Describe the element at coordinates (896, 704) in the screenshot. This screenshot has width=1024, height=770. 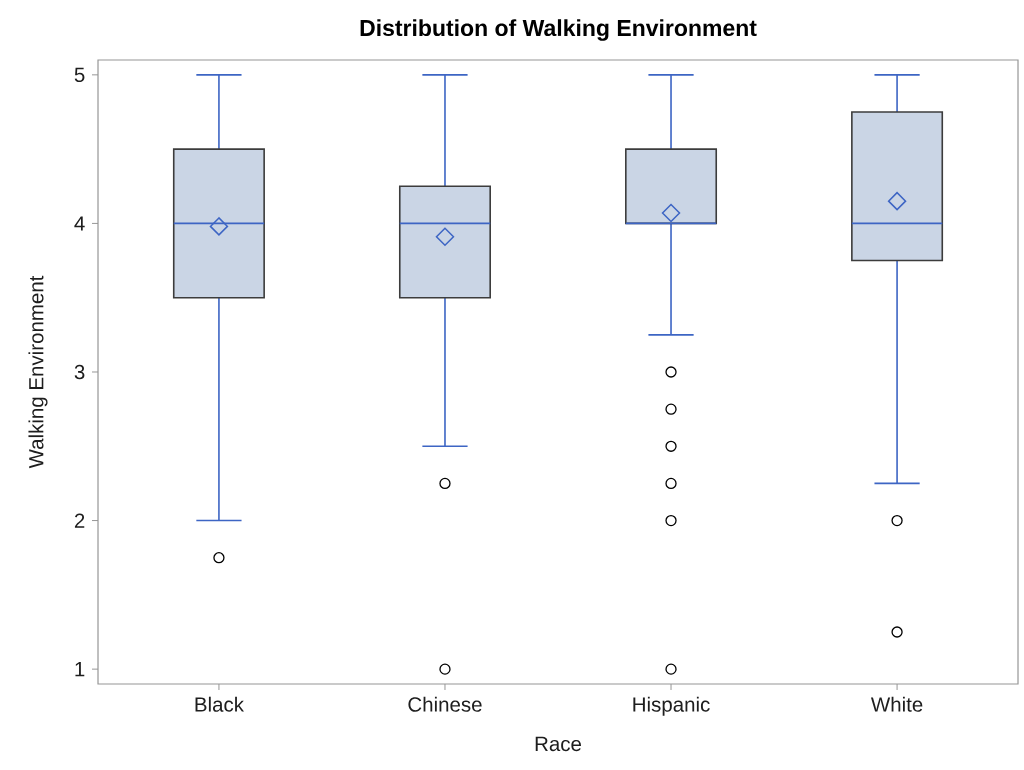
I see `x-tick-label: White` at that location.